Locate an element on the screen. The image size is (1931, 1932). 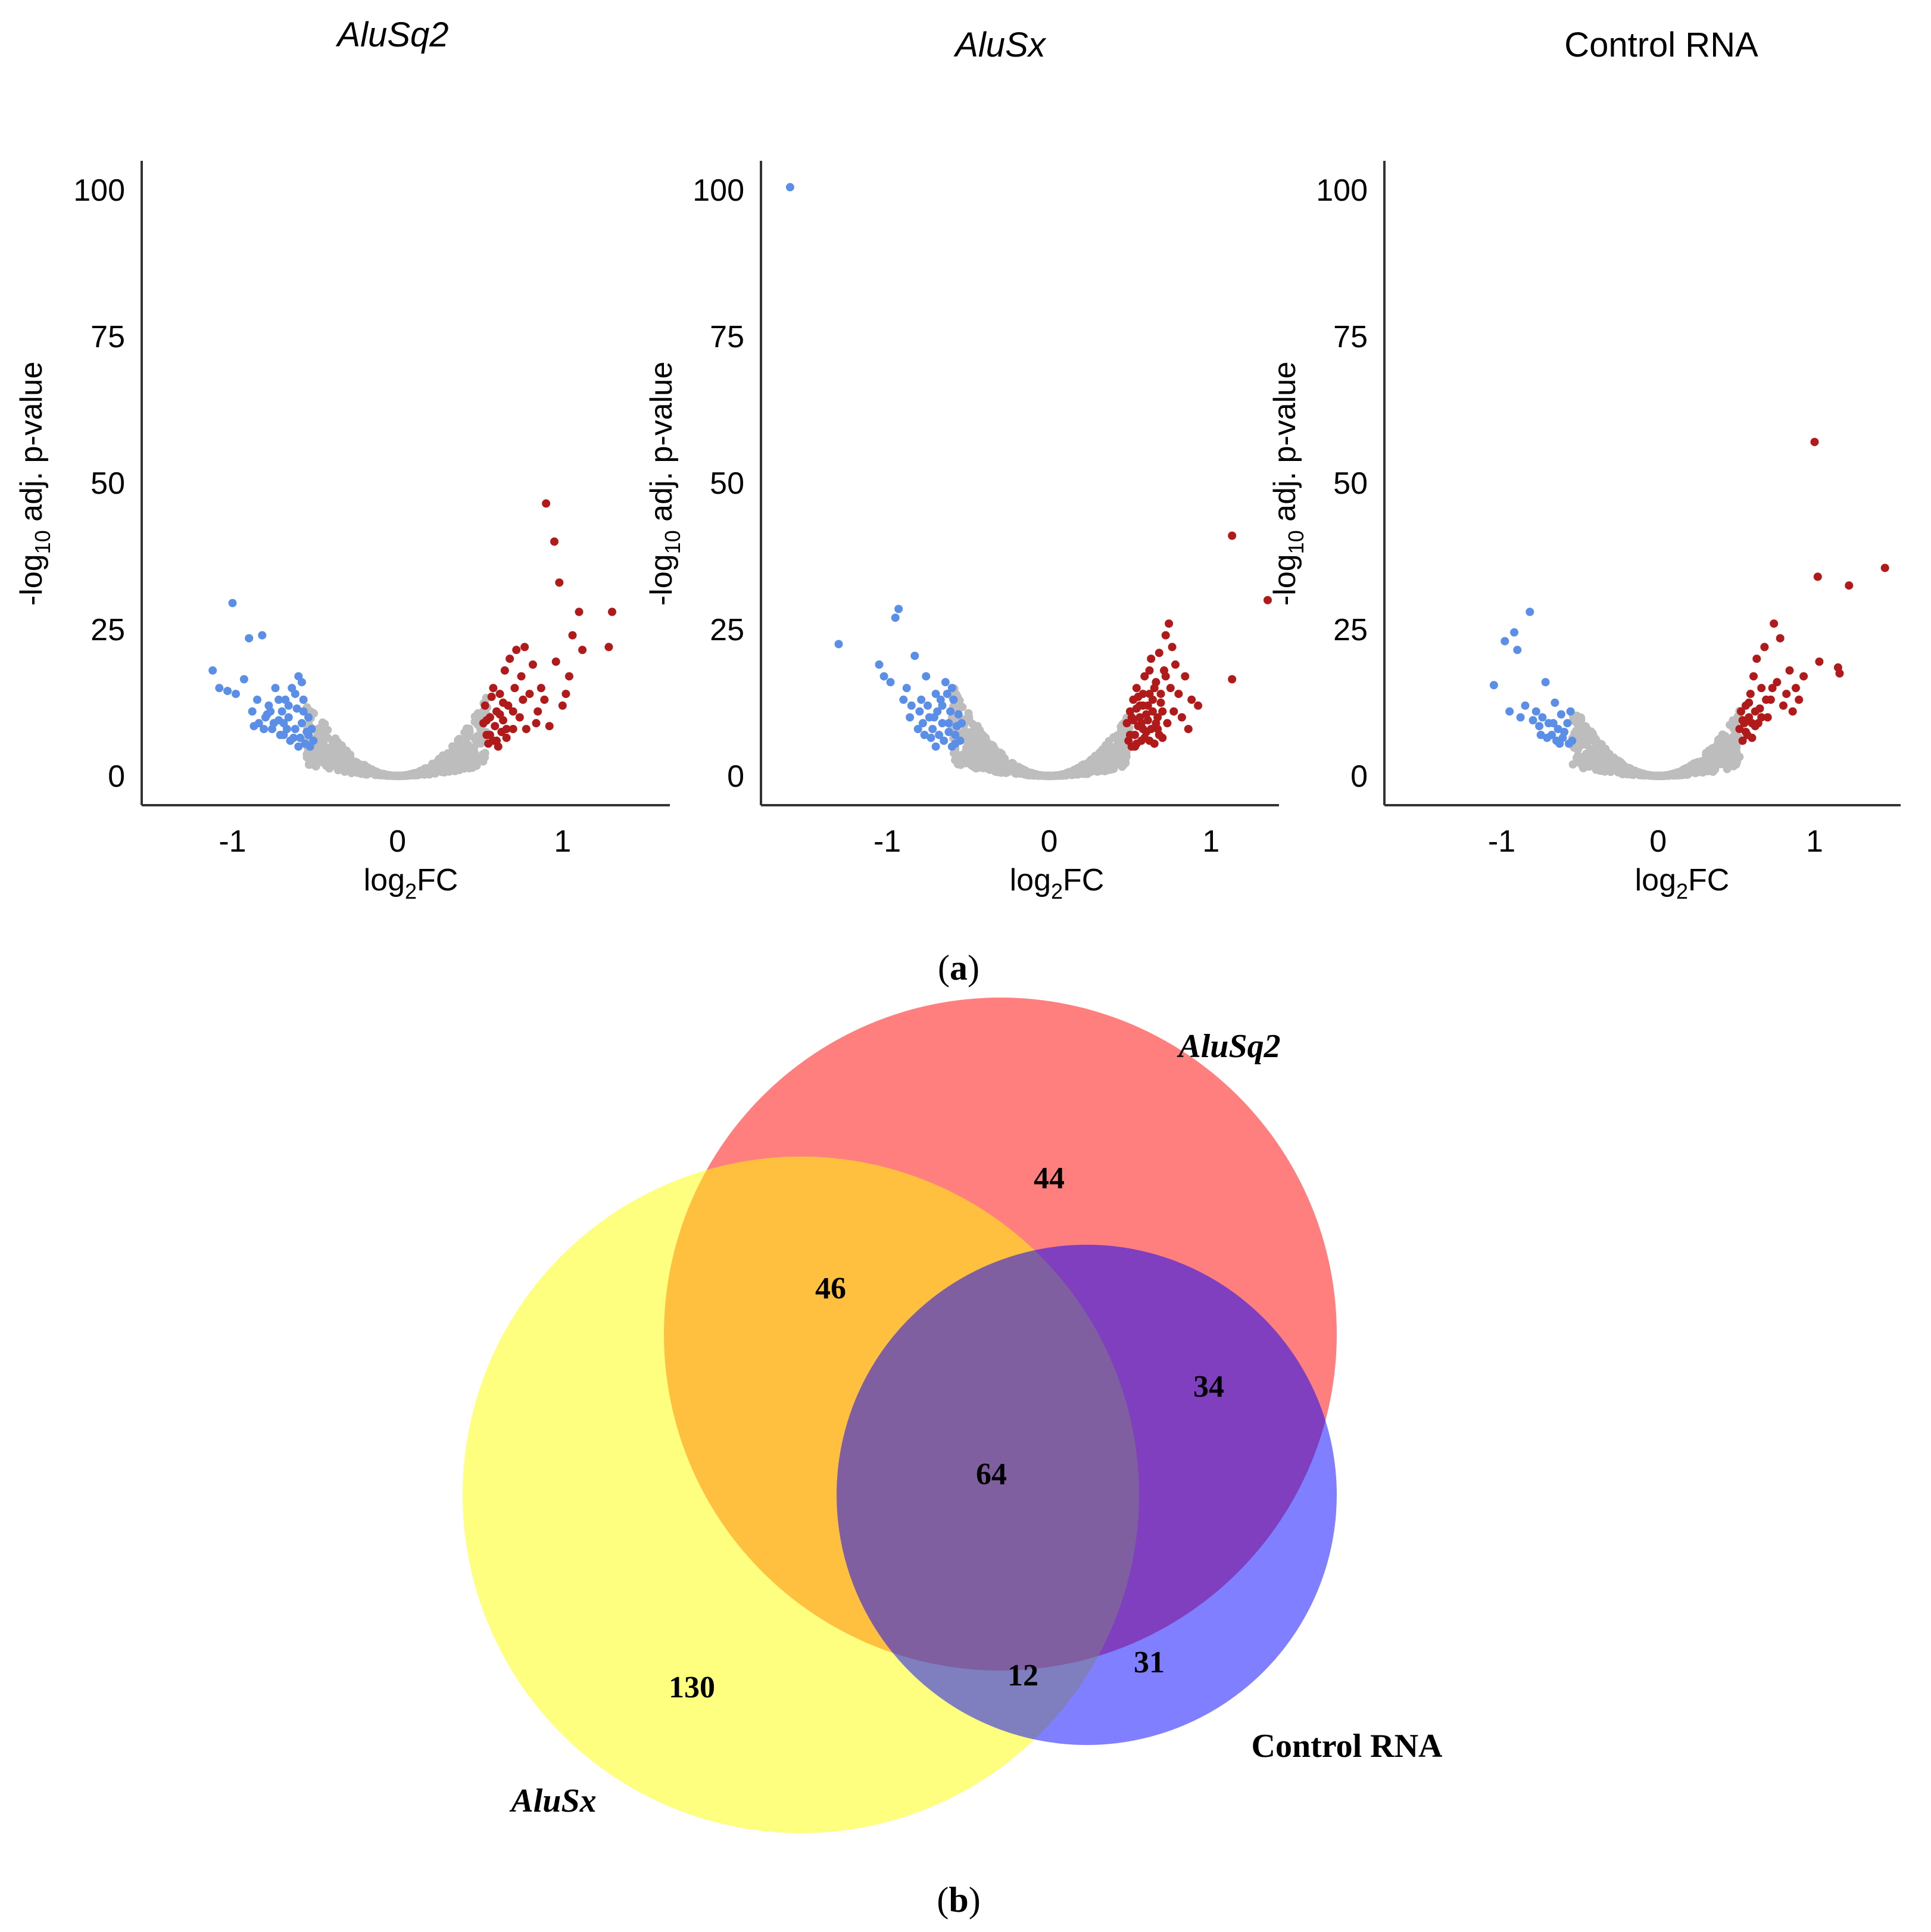
panel-a-caption: (a) is located at coordinates (959, 968).